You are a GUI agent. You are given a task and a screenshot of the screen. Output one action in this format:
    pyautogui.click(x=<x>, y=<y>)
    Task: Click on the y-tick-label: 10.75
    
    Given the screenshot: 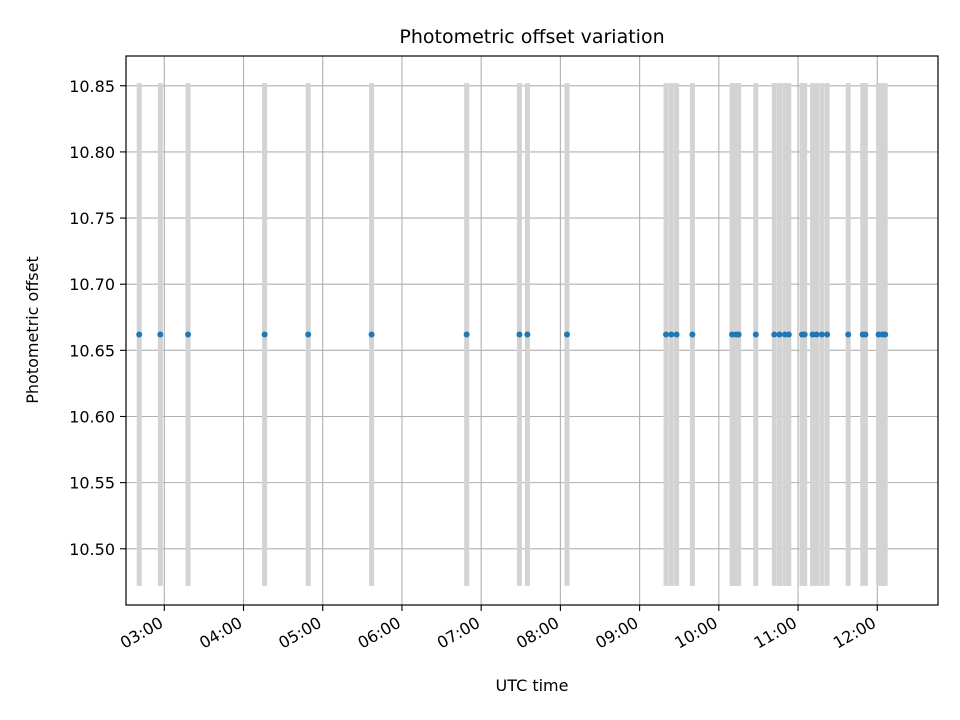 What is the action you would take?
    pyautogui.click(x=92, y=218)
    